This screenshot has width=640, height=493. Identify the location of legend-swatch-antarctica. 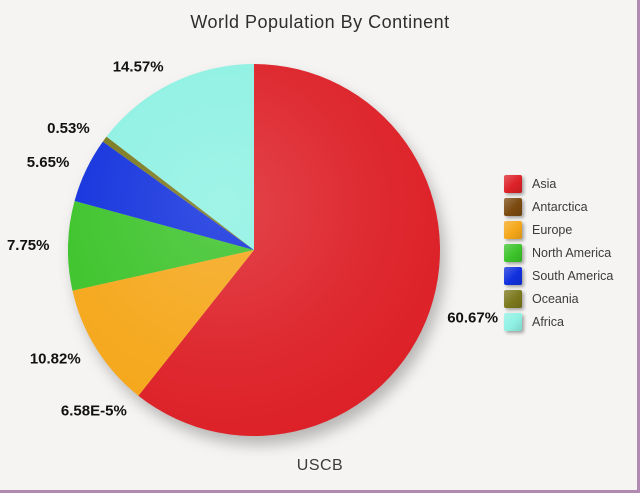
(513, 206).